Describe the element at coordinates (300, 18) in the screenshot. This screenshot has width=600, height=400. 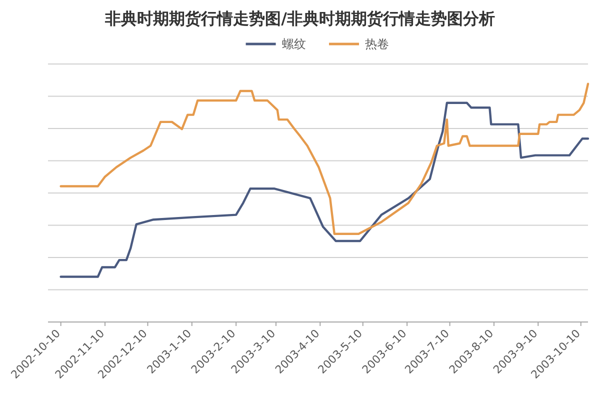
I see `title: 非典时期期货行情走势图/非典时期期货行情走势图分析` at that location.